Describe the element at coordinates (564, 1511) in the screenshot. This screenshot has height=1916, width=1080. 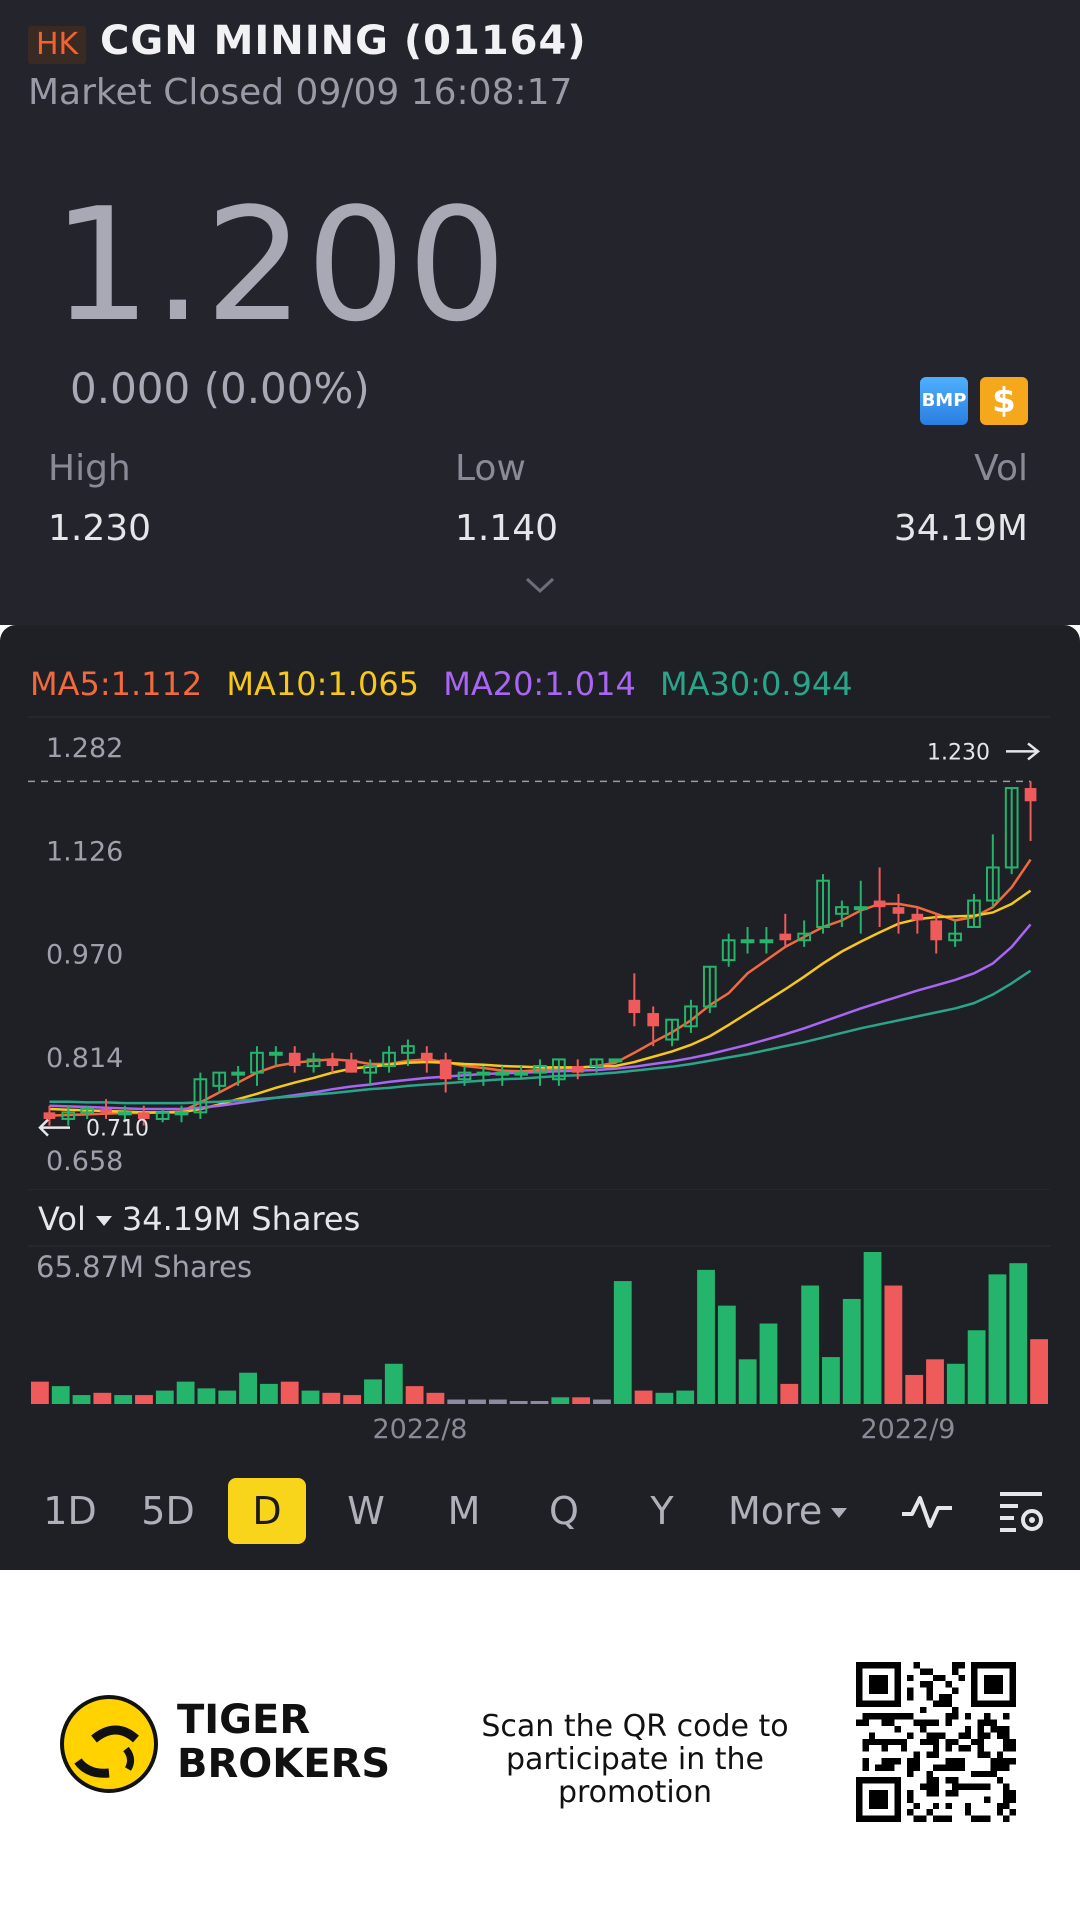
I see `tab-q: Q` at that location.